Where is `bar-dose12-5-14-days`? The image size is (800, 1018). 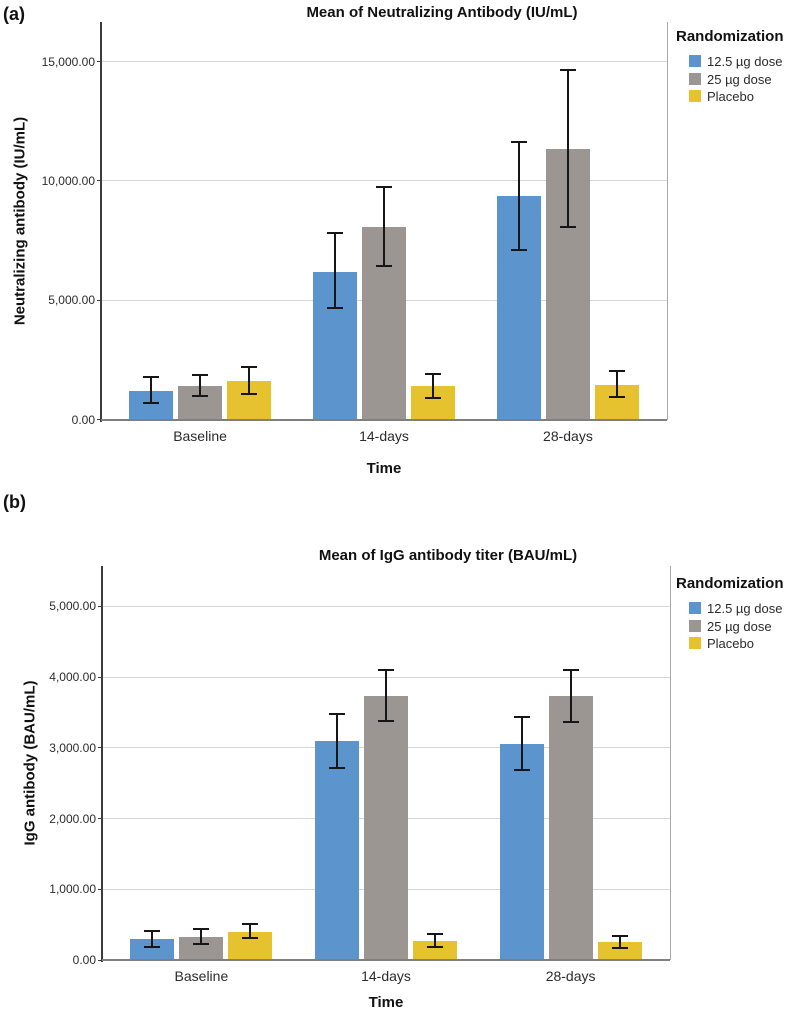
bar-dose12-5-14-days is located at coordinates (337, 850).